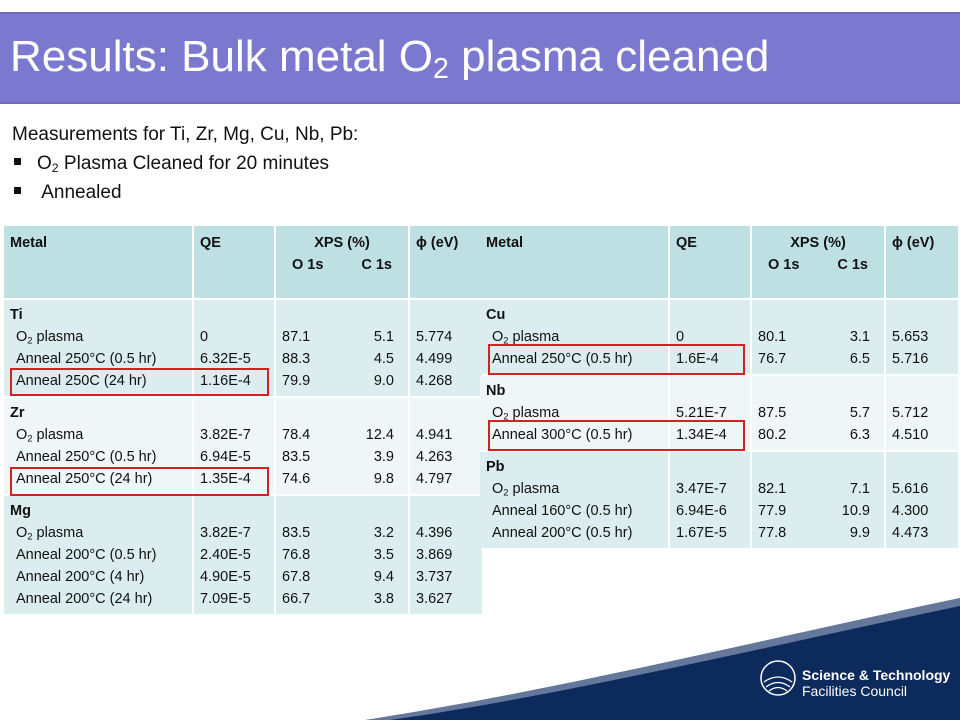  I want to click on condition-label: Anneal 200°C (0.5 hr), so click(562, 533).